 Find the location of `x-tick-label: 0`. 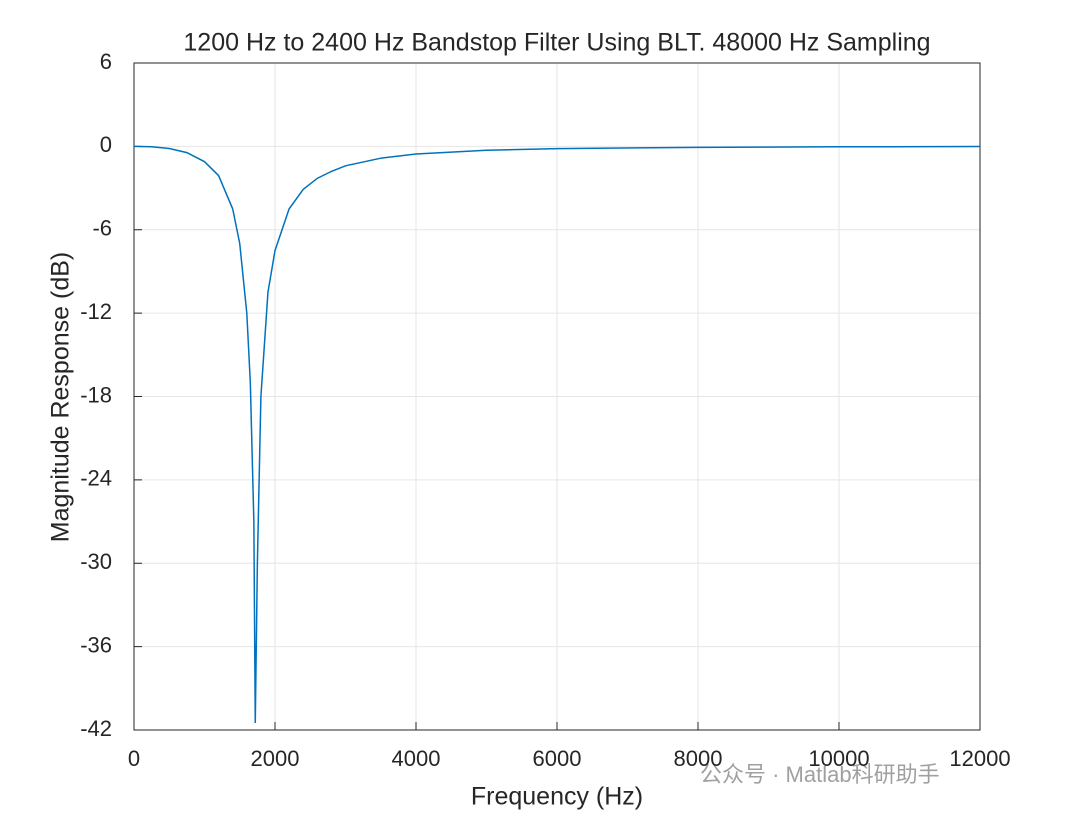

x-tick-label: 0 is located at coordinates (134, 758).